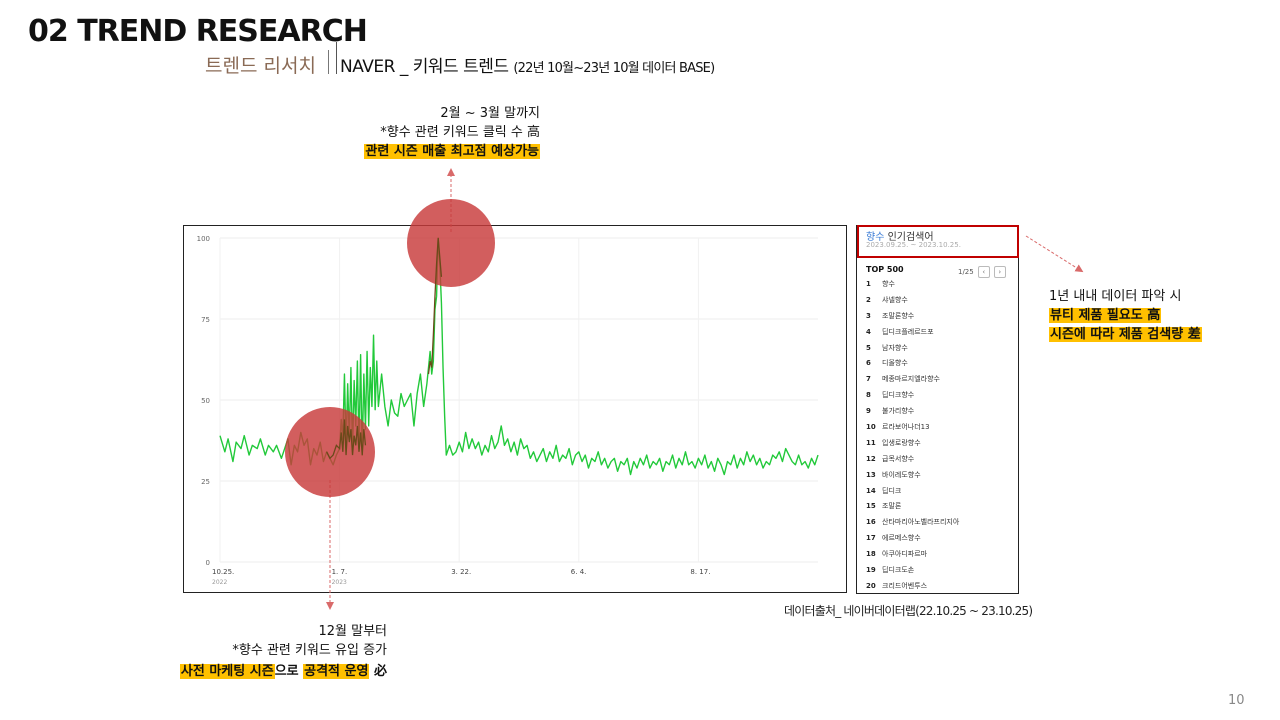 The width and height of the screenshot is (1280, 720). I want to click on rank-keyword: 입생로랑향수, so click(901, 442).